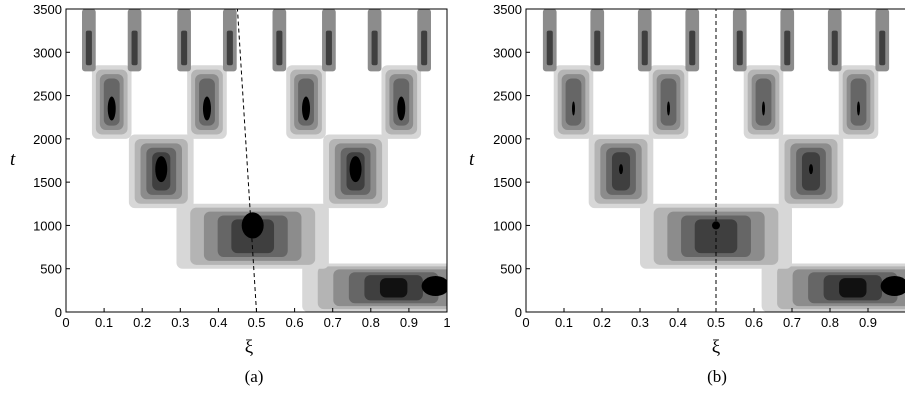  What do you see at coordinates (446, 322) in the screenshot?
I see `x-tick-label-1: 1` at bounding box center [446, 322].